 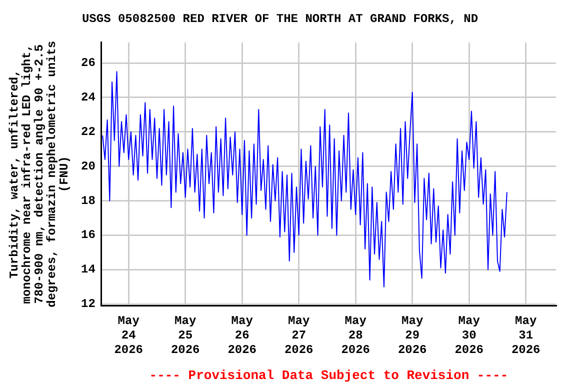 What do you see at coordinates (128, 335) in the screenshot?
I see `x-tick-label: May 24 2026` at bounding box center [128, 335].